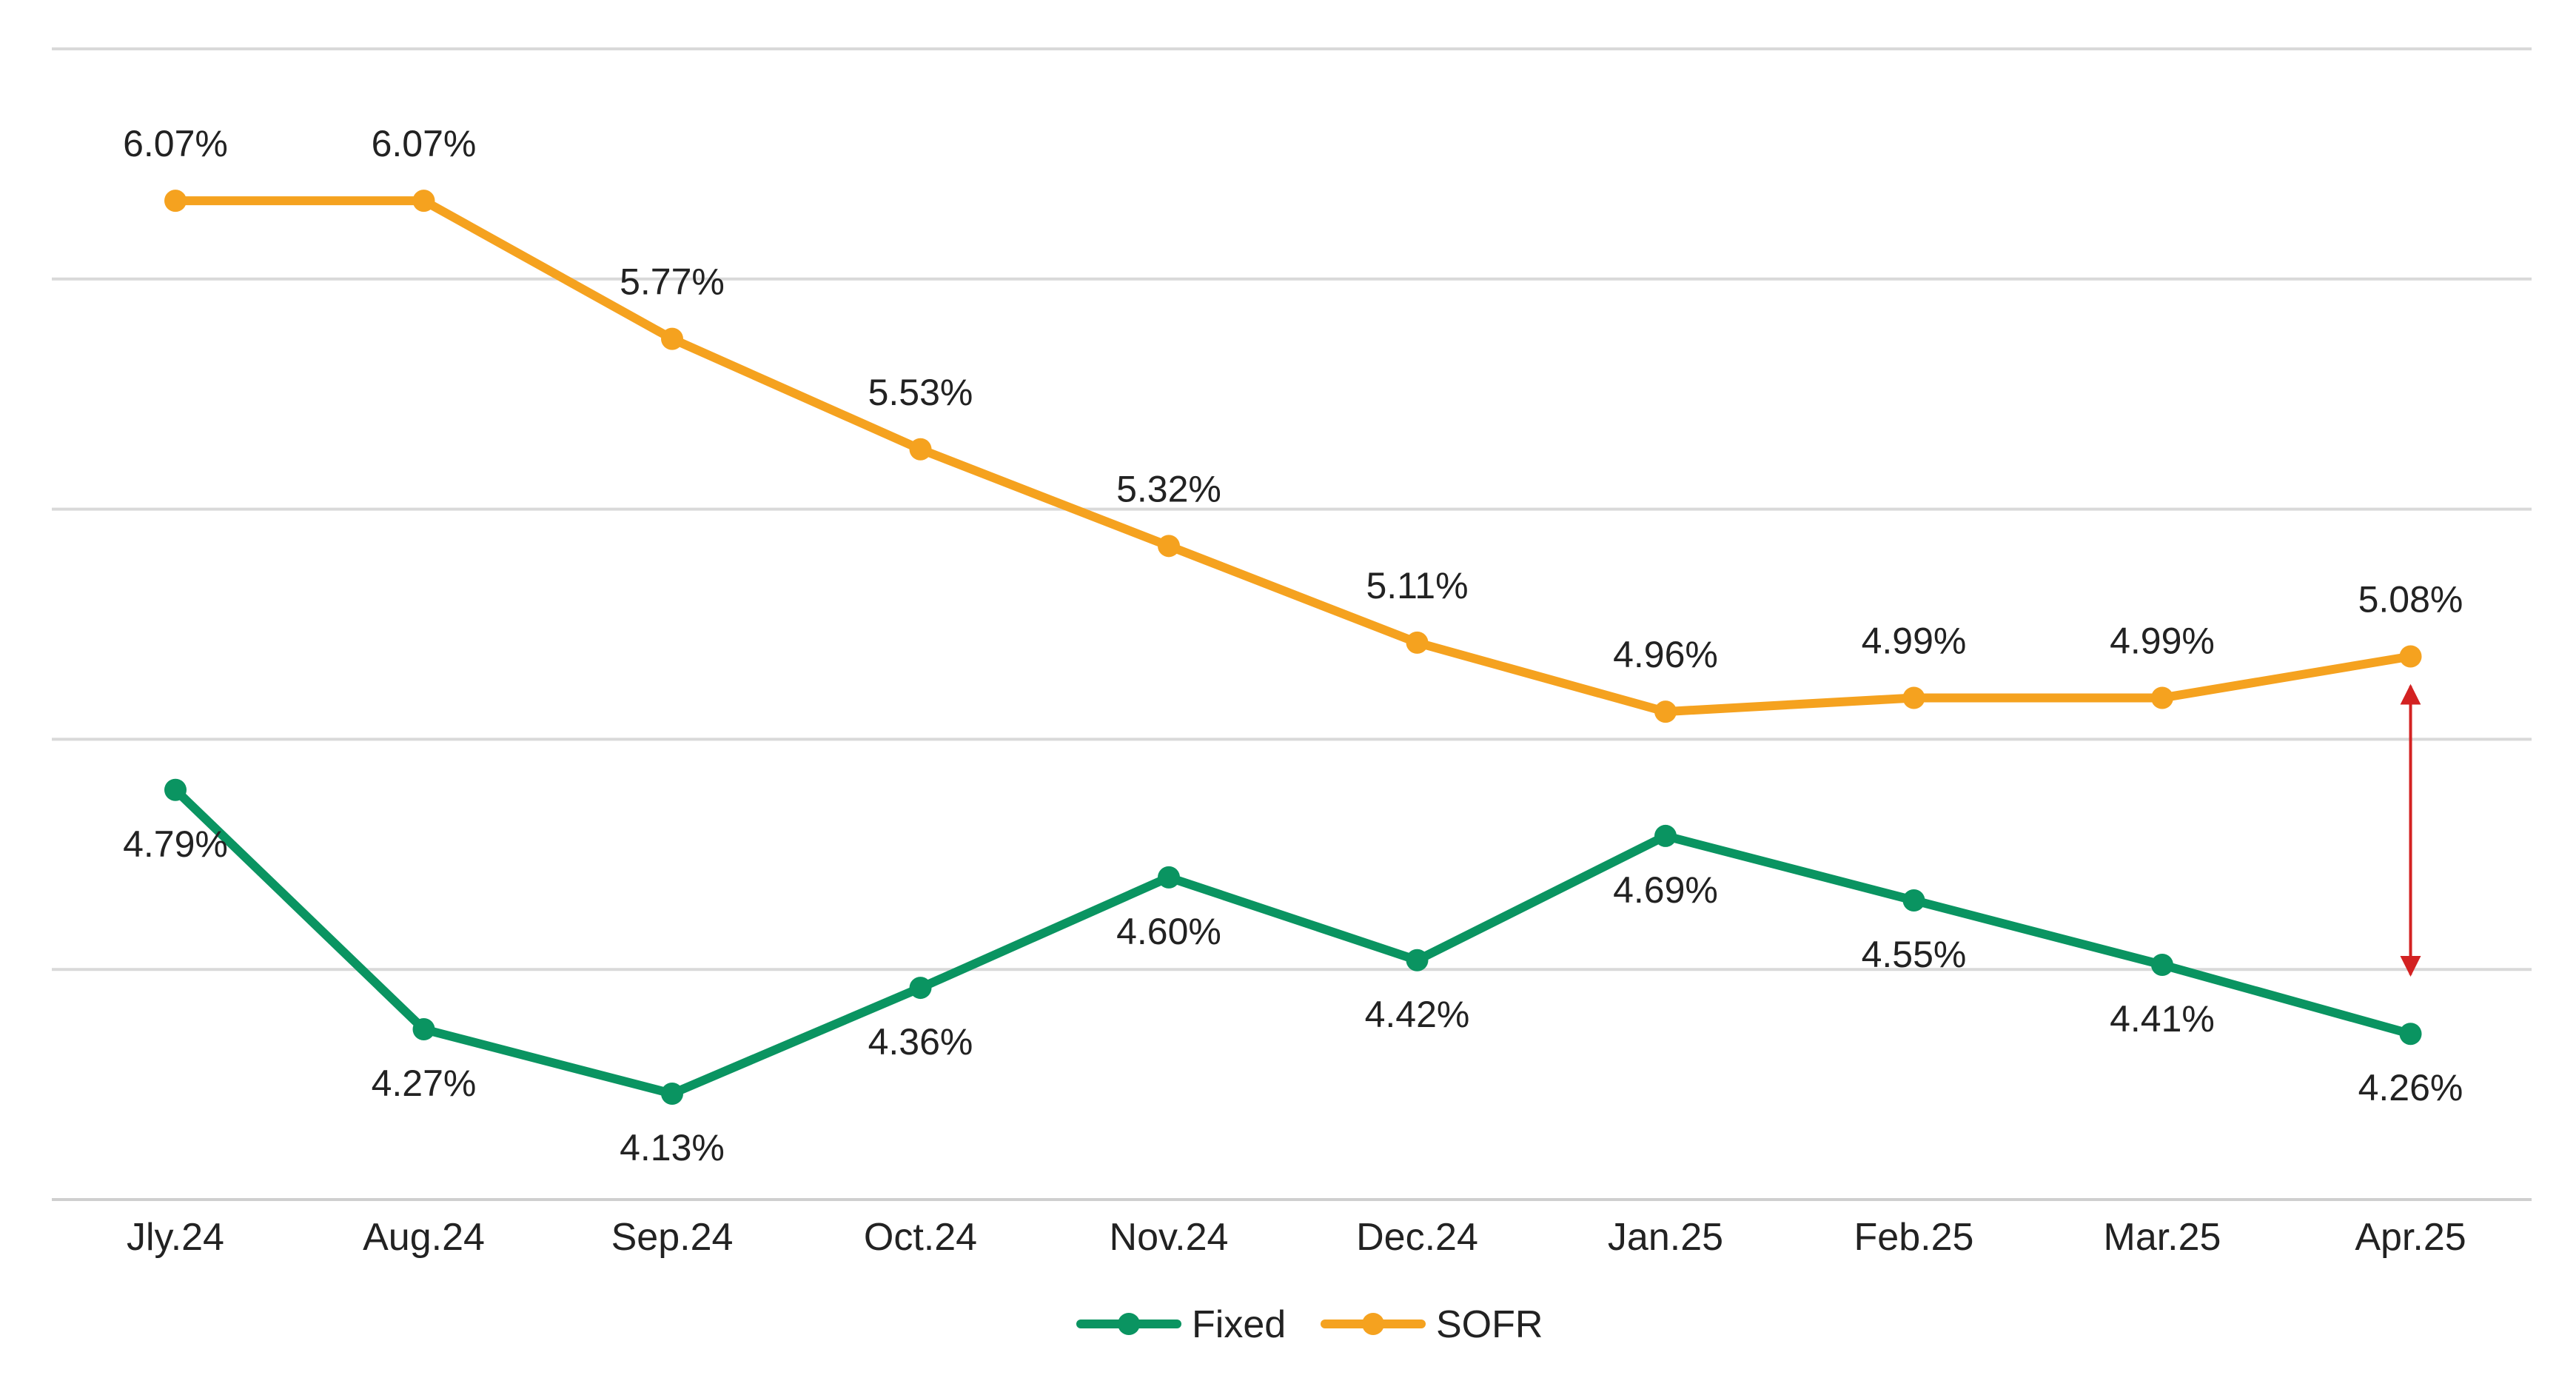 This screenshot has height=1398, width=2576. I want to click on legend-item-sofr: SOFR, so click(1432, 1324).